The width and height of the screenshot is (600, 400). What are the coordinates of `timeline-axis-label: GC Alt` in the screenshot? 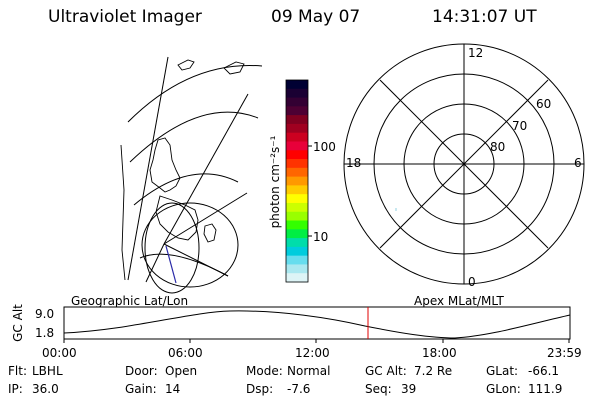 It's located at (18, 323).